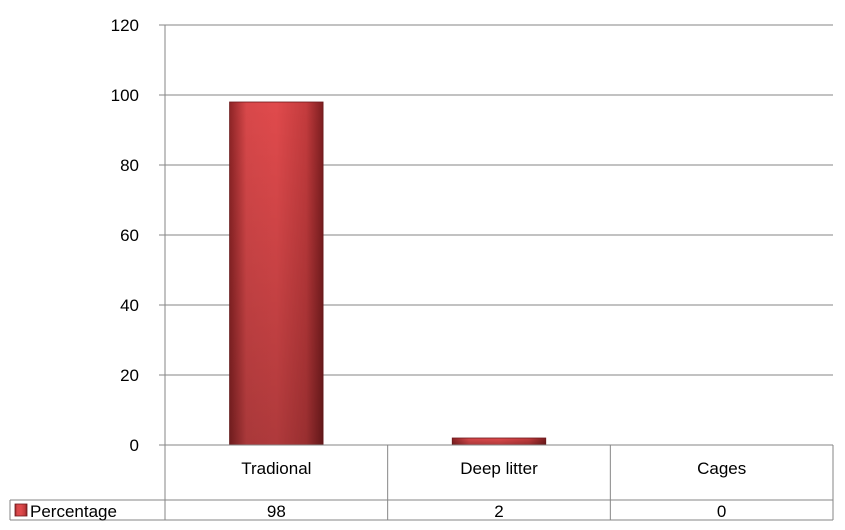 The width and height of the screenshot is (845, 530). I want to click on y-tick-label: 100, so click(125, 95).